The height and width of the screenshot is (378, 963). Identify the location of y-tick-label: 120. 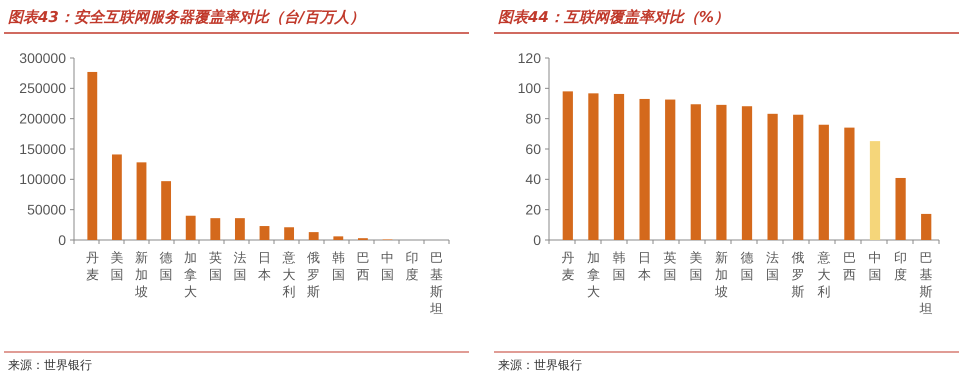
(530, 58).